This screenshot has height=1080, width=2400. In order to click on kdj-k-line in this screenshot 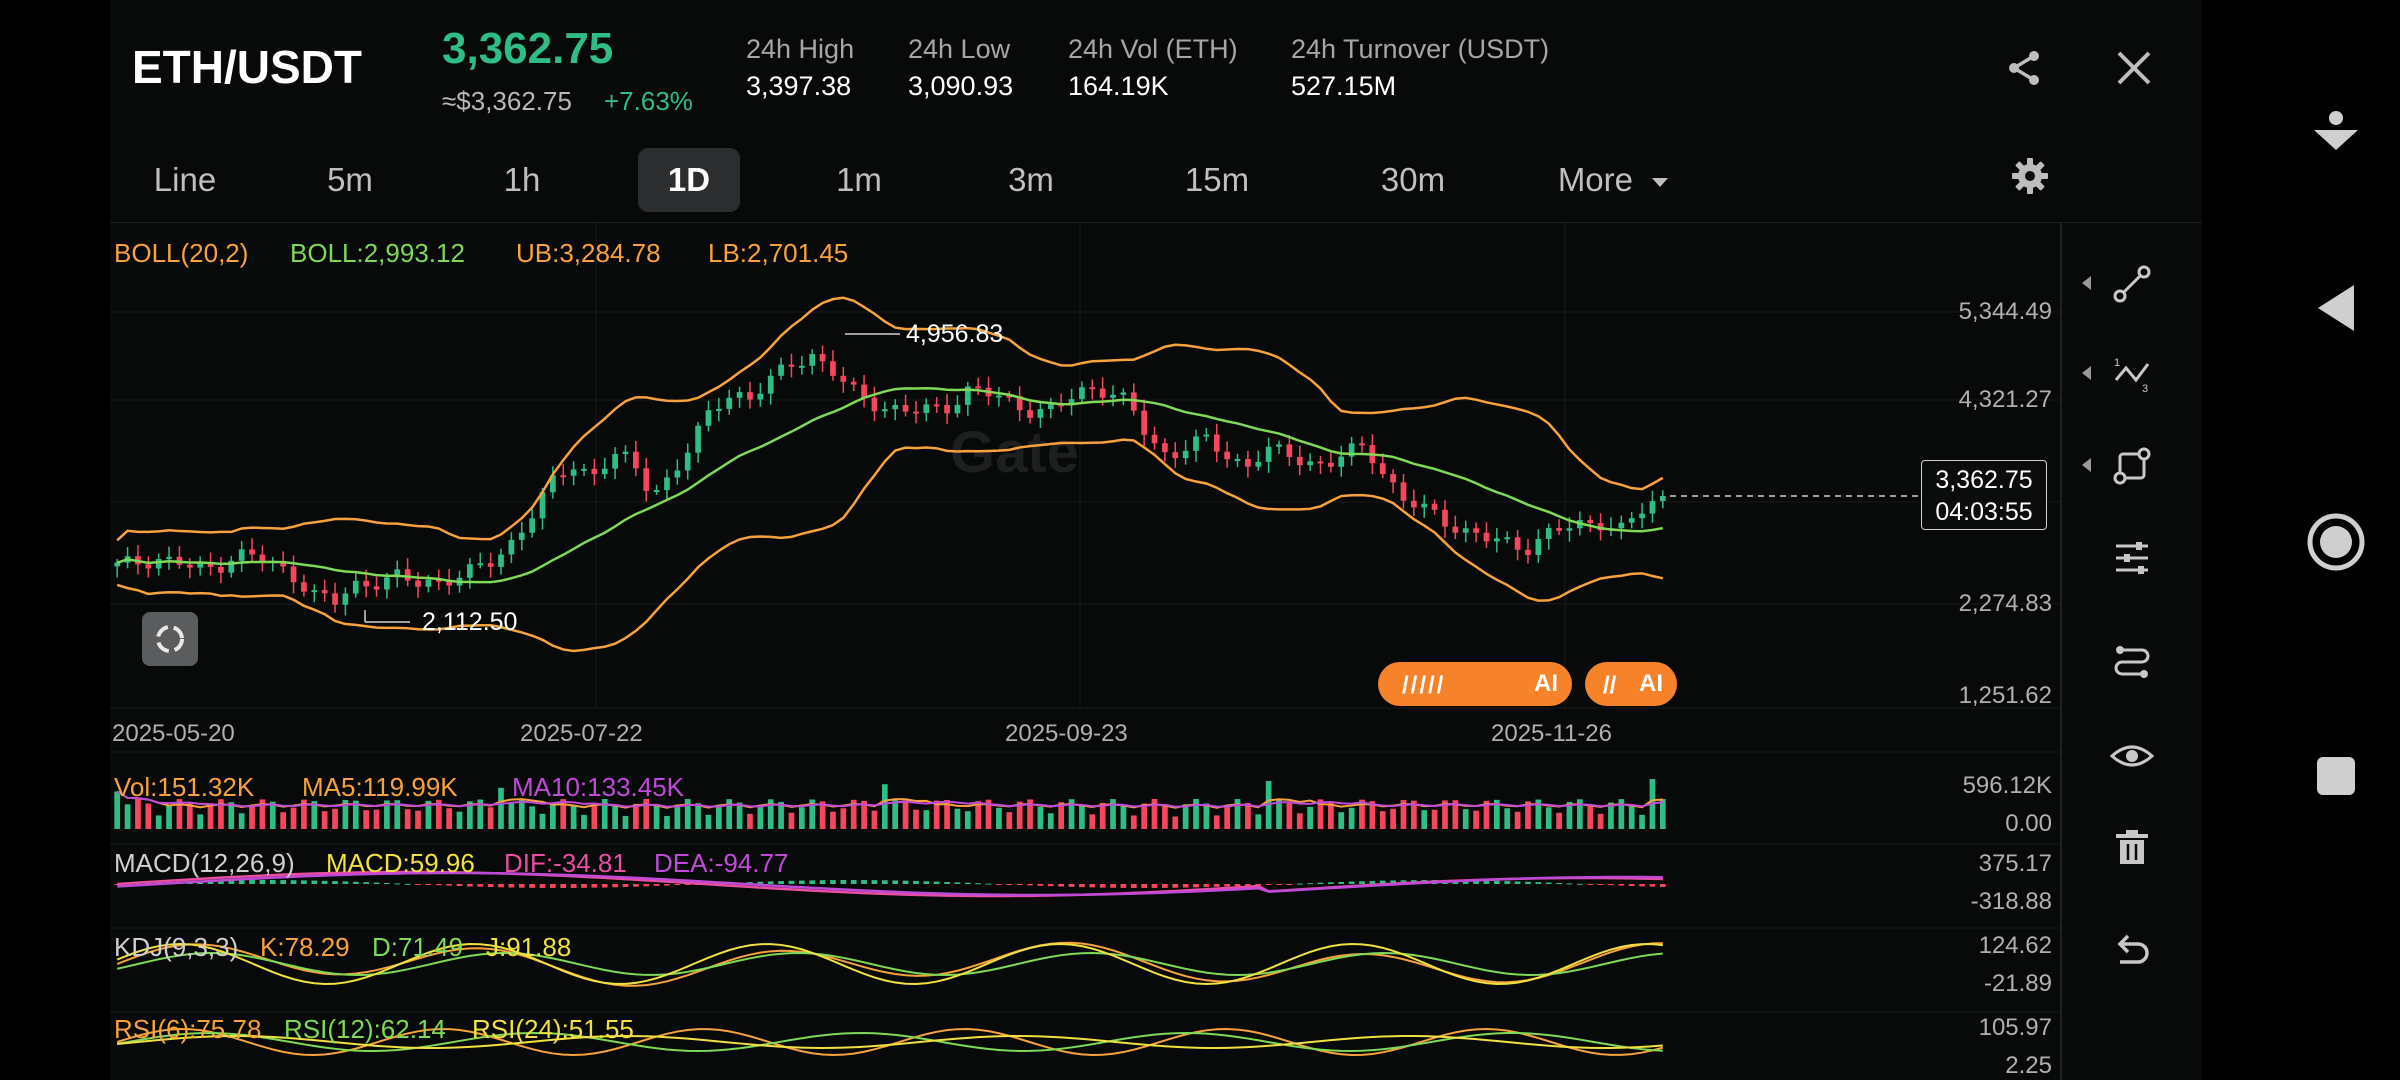, I will do `click(889, 964)`.